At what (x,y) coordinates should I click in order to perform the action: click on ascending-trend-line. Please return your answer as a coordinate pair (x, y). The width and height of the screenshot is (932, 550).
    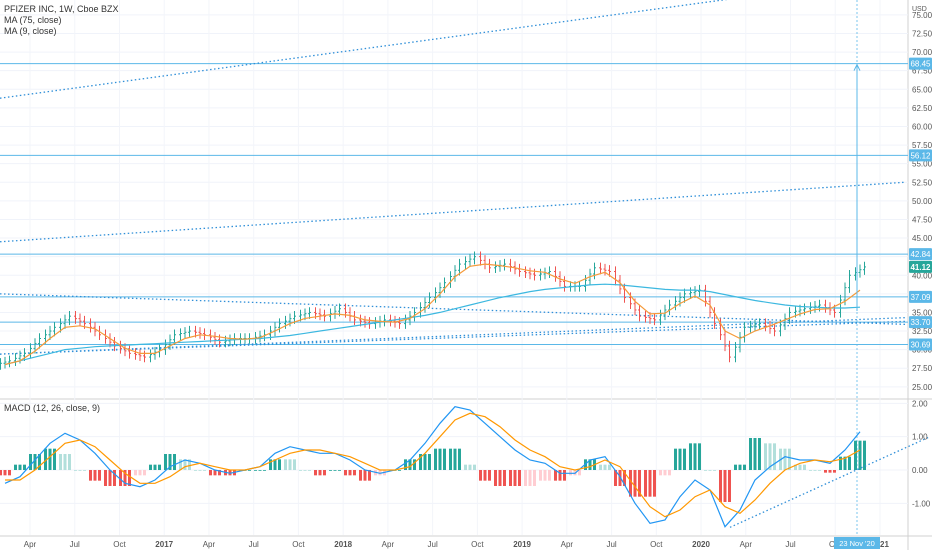
    Looking at the image, I should click on (453, 336).